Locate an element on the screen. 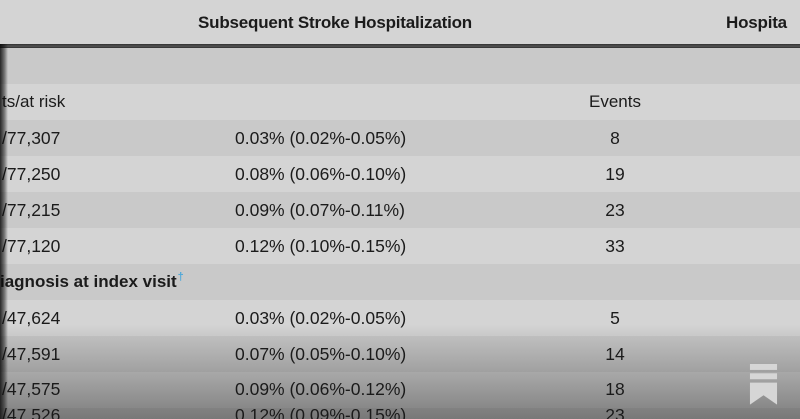  left-edge-shadow is located at coordinates (4, 231).